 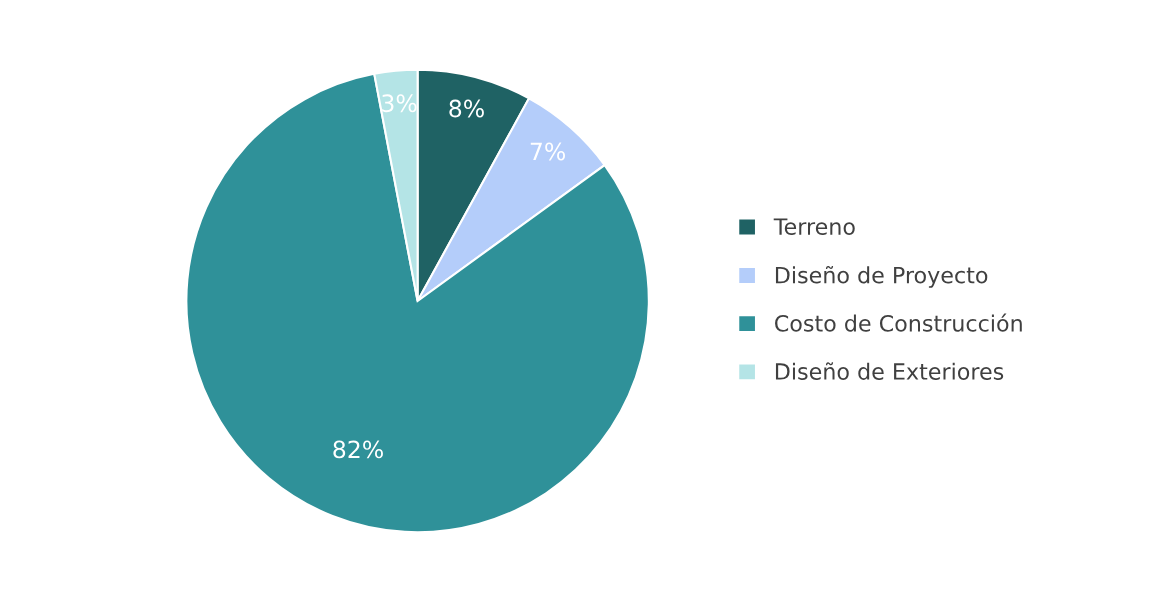 What do you see at coordinates (548, 151) in the screenshot?
I see `data-label: 7%` at bounding box center [548, 151].